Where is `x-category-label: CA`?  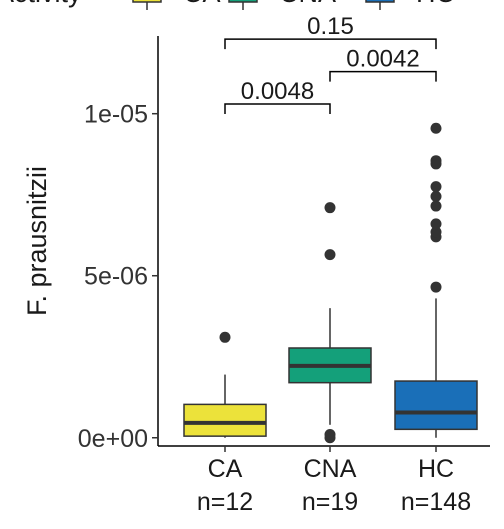
x-category-label: CA is located at coordinates (225, 469).